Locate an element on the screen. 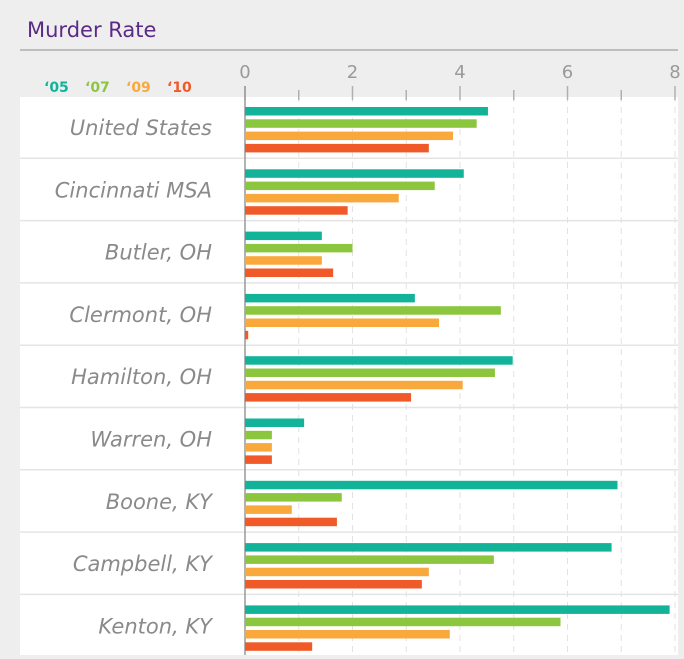 The width and height of the screenshot is (684, 659). legend-label: ‘05 is located at coordinates (56, 88).